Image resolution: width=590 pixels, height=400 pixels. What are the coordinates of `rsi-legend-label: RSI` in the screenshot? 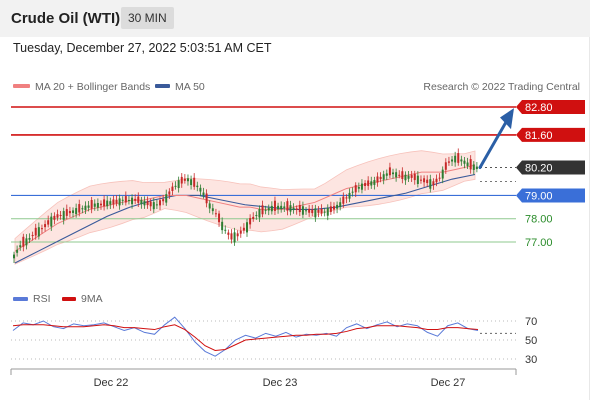 It's located at (42, 299).